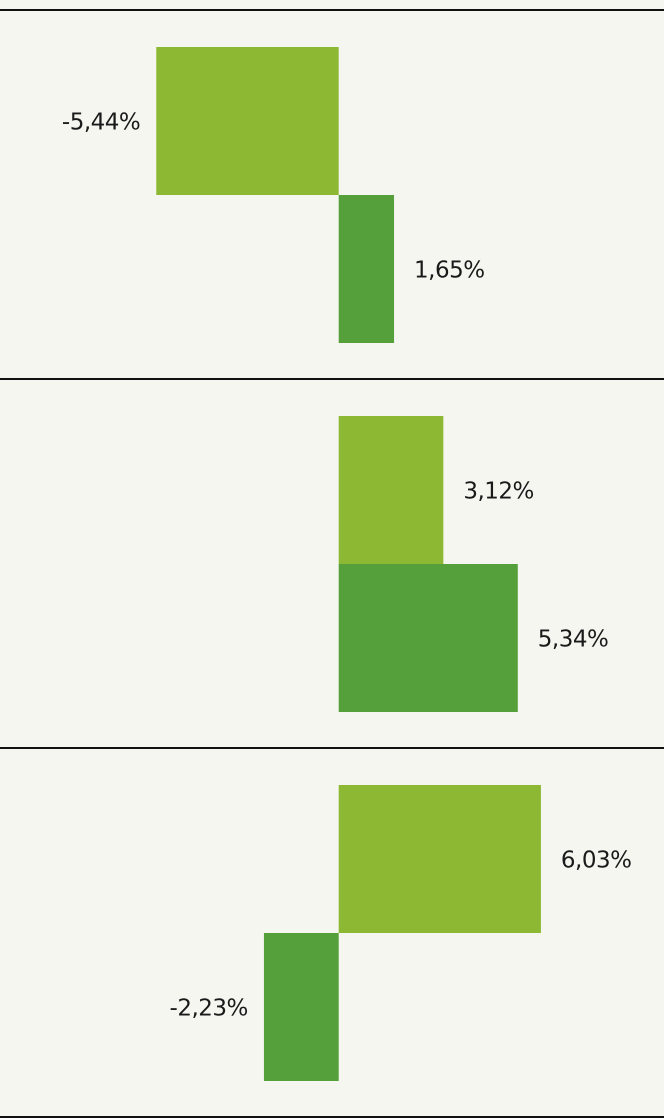  Describe the element at coordinates (449, 271) in the screenshot. I see `value-label: 1,65%` at that location.